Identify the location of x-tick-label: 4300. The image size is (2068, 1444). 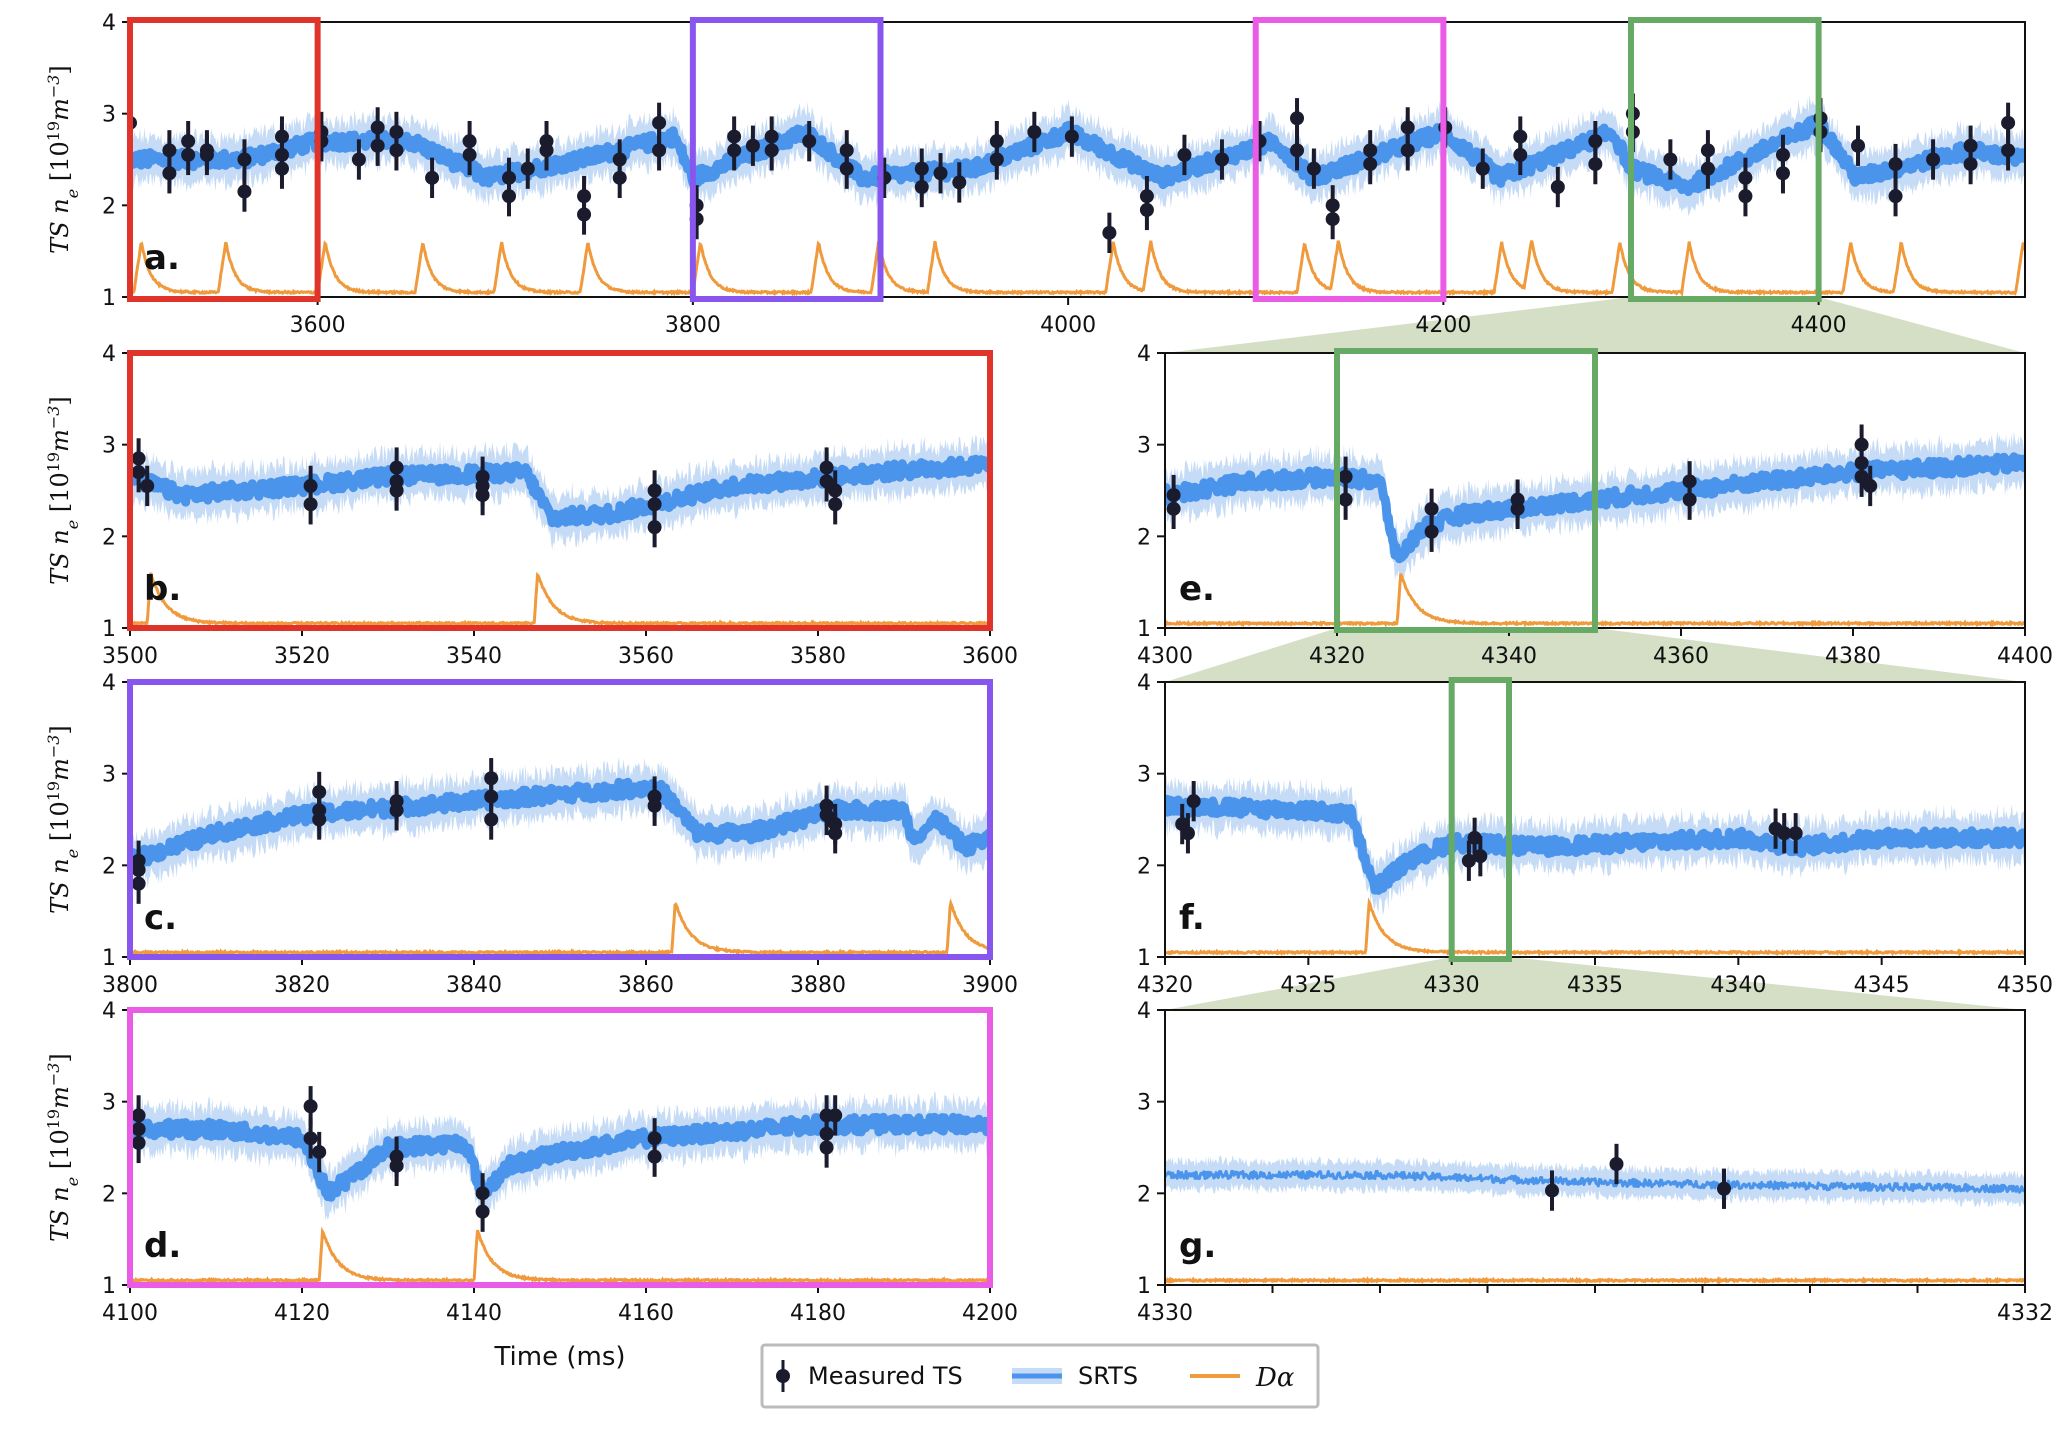
(1165, 656).